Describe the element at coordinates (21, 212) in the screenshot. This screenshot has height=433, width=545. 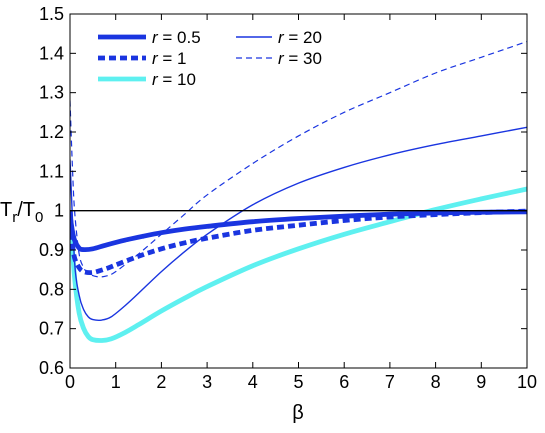
I see `y-axis-label: Tr/T0` at that location.